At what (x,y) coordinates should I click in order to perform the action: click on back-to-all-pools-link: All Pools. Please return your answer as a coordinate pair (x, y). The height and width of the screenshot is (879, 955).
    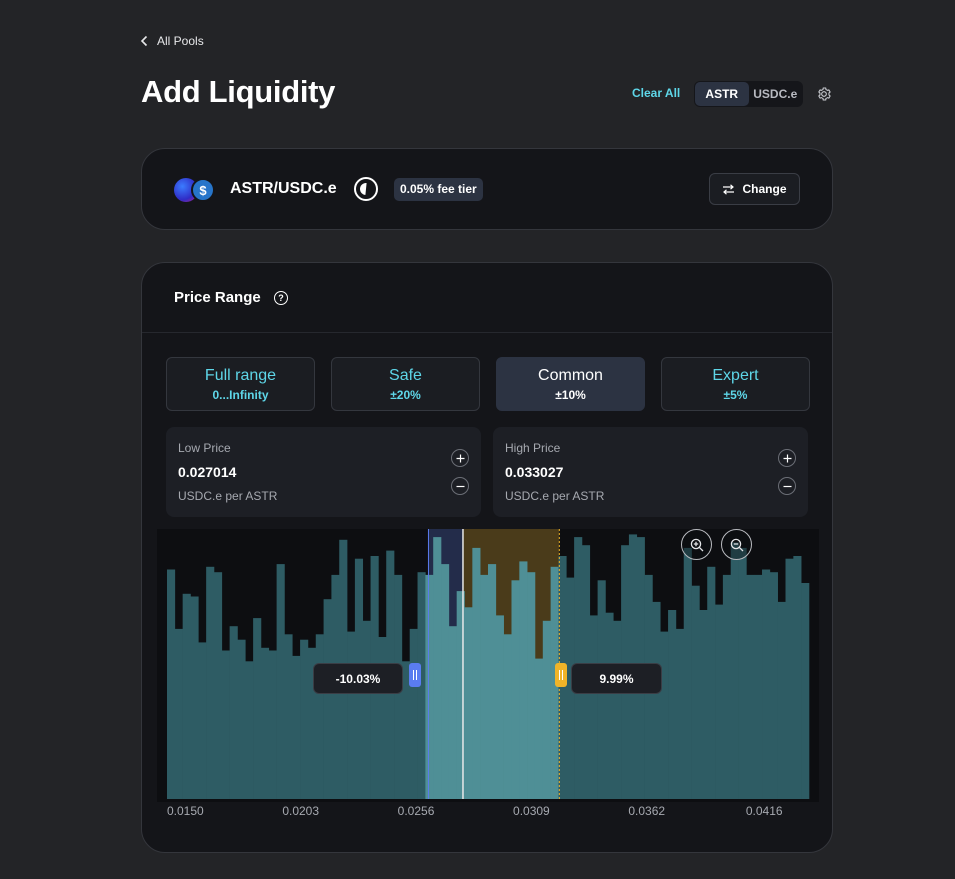
    Looking at the image, I should click on (172, 41).